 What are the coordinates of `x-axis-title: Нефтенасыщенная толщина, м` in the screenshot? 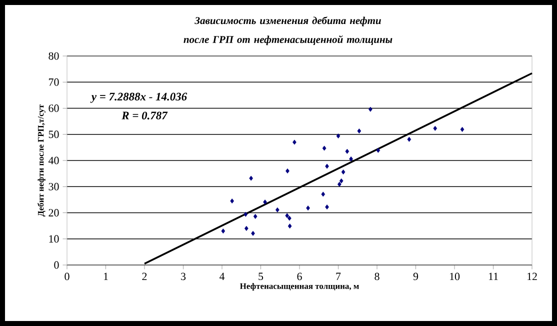 It's located at (299, 287).